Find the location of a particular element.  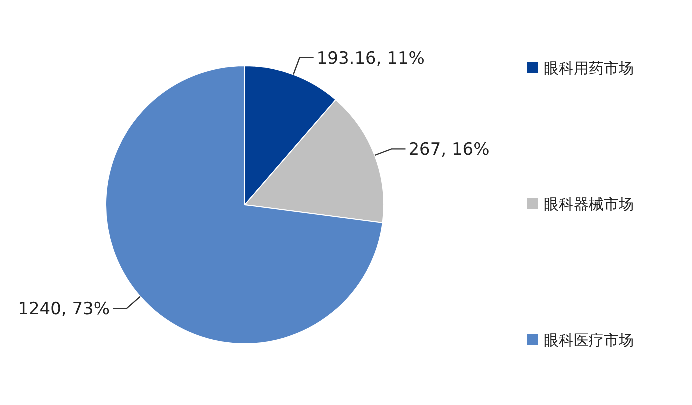

legend-label: 眼科医疗市场 is located at coordinates (589, 340).